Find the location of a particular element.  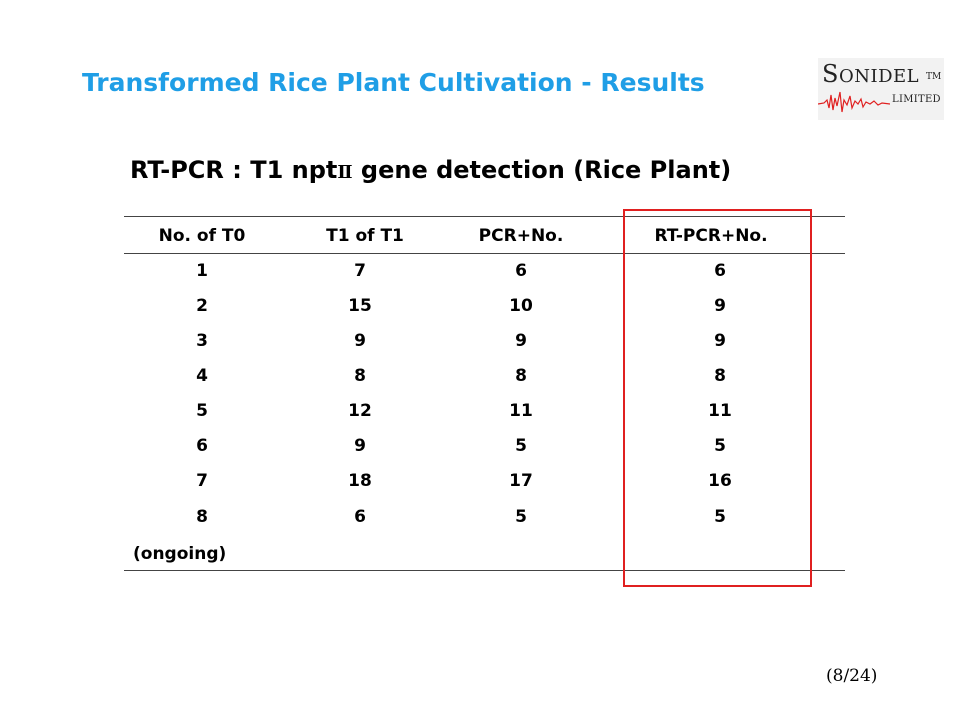

caption-roman-numeral: Ⅱ is located at coordinates (345, 172).